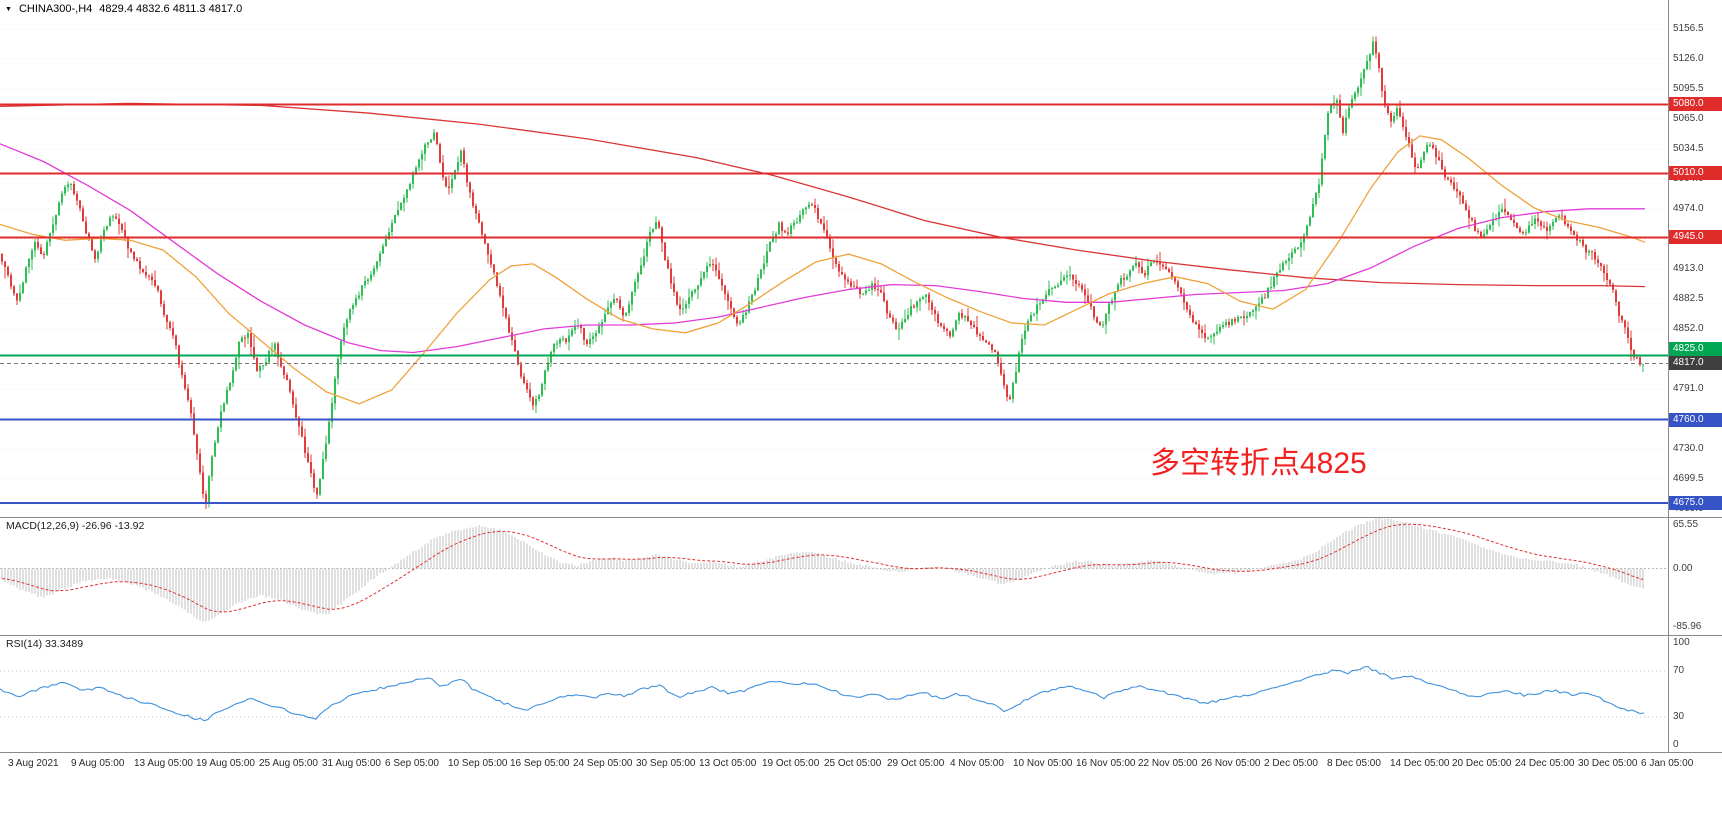 The width and height of the screenshot is (1722, 839). I want to click on price-axis-tick: 4730.0, so click(1688, 448).